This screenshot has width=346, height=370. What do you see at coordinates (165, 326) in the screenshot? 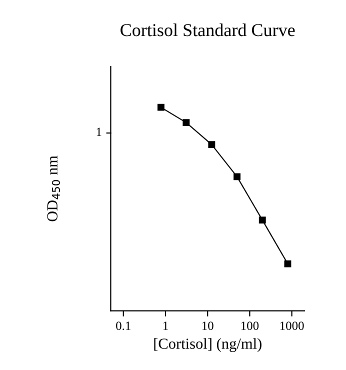
I see `x-tick-label: 1` at bounding box center [165, 326].